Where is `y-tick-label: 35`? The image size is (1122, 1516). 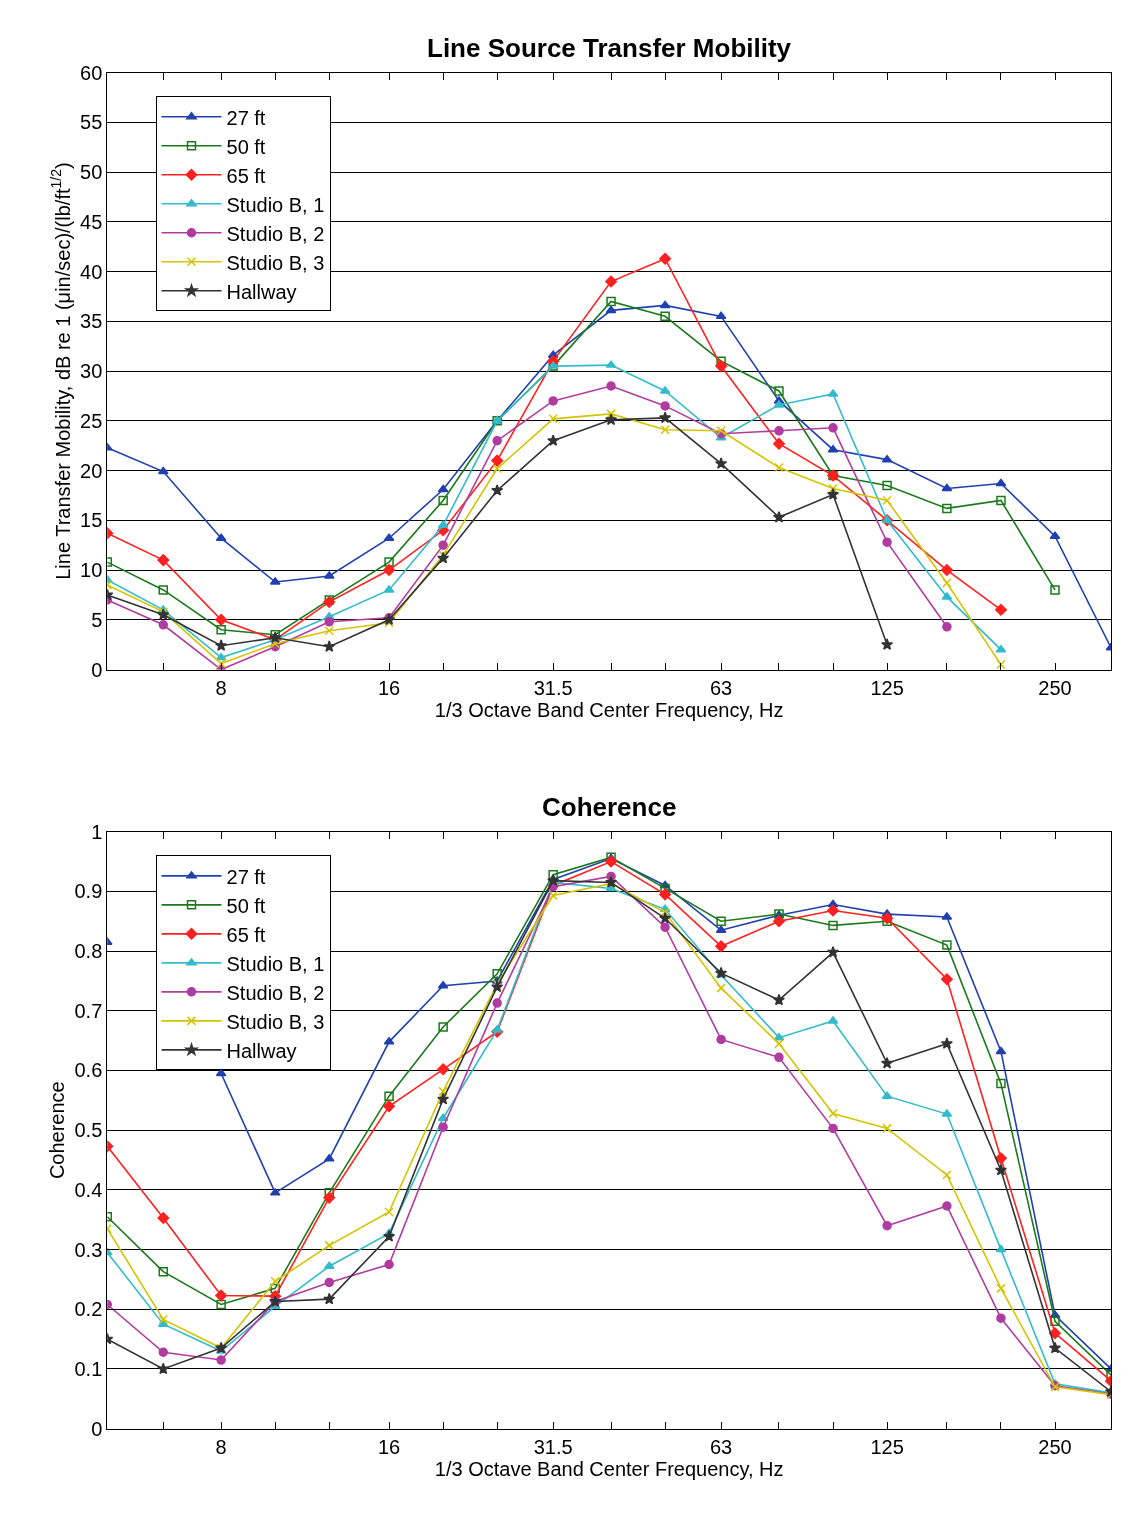 y-tick-label: 35 is located at coordinates (91, 321).